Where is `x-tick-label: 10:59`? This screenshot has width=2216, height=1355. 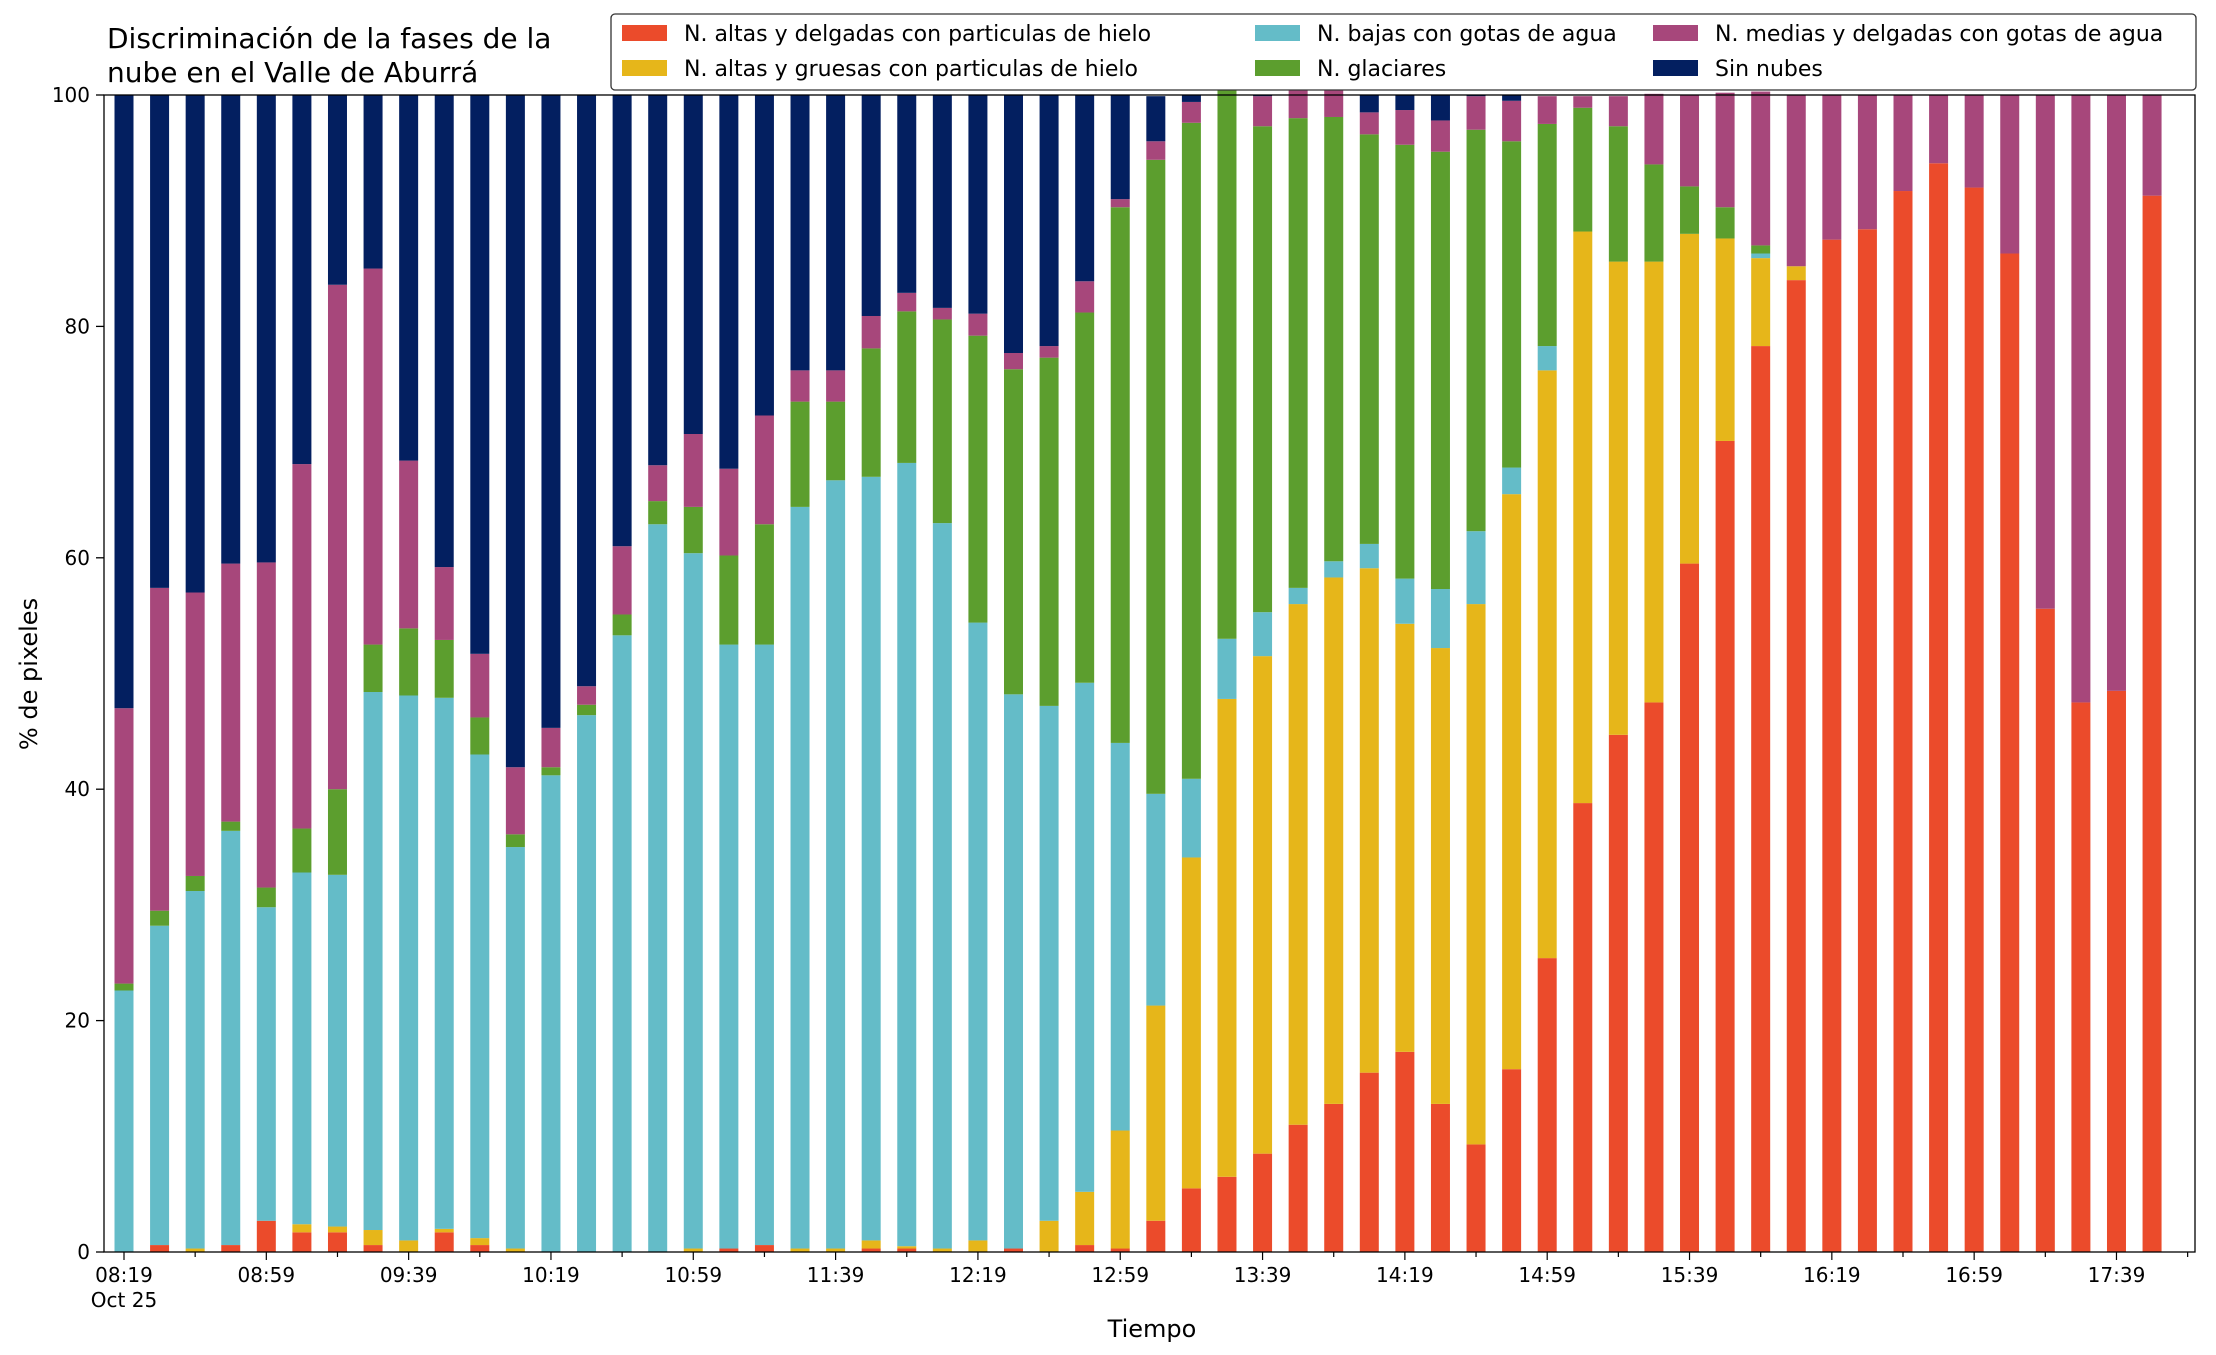 x-tick-label: 10:59 is located at coordinates (693, 1275).